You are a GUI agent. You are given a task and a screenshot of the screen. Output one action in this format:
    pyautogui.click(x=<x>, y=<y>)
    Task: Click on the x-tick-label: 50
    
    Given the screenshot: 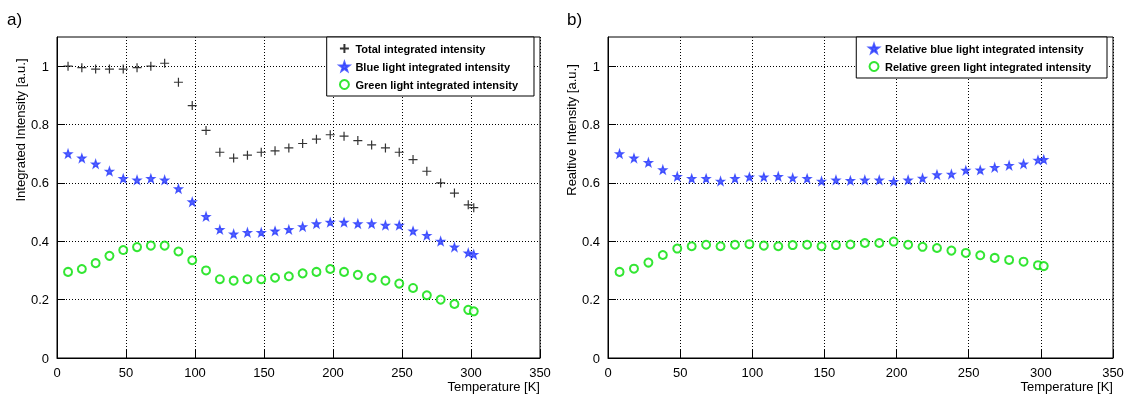 What is the action you would take?
    pyautogui.click(x=680, y=372)
    